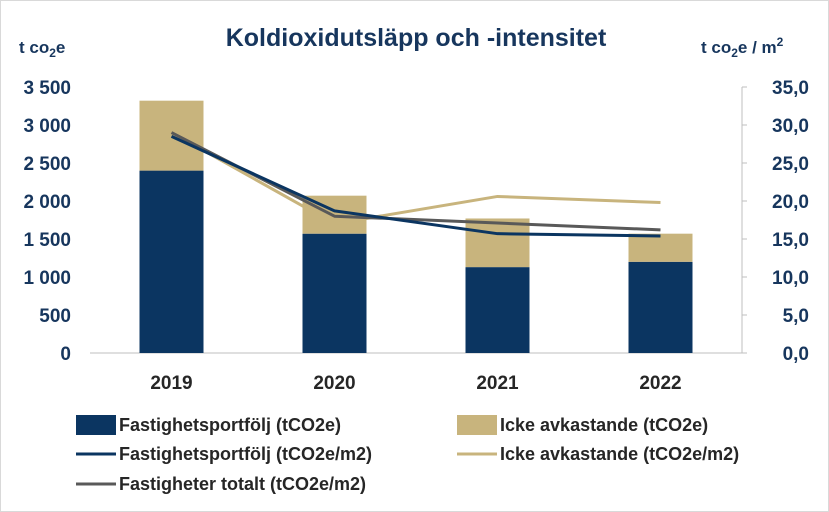 Image resolution: width=829 pixels, height=512 pixels. I want to click on category-label-2019: 2019, so click(171, 383).